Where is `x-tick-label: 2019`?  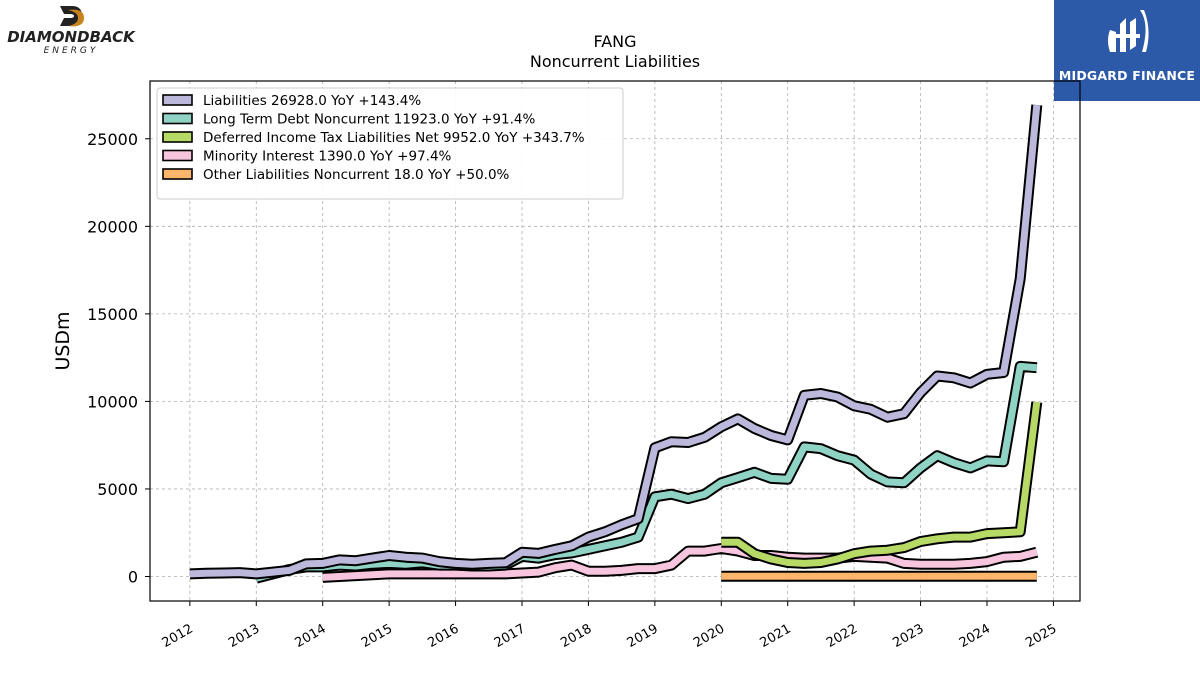 x-tick-label: 2019 is located at coordinates (643, 636).